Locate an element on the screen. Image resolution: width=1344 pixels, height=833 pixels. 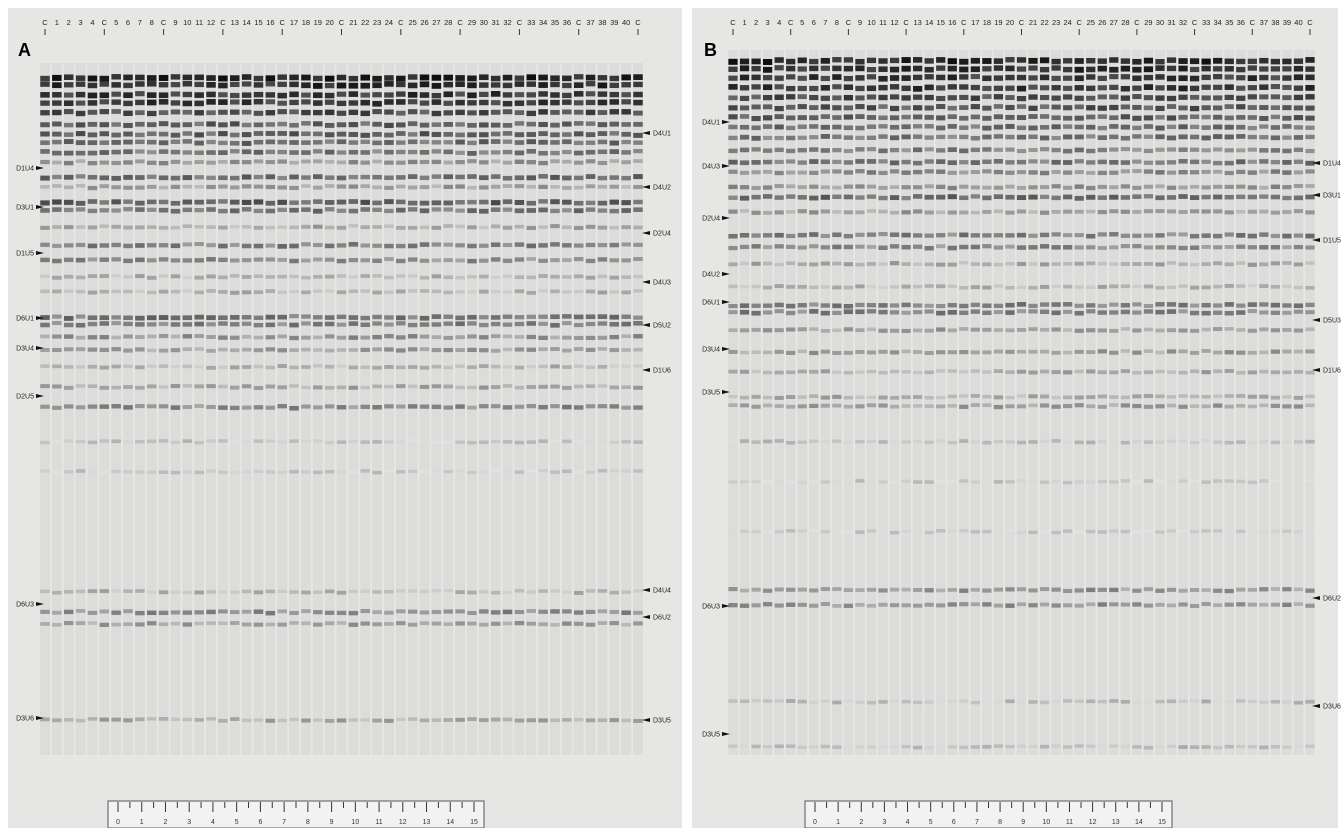
band-marker-label: D4U3 is located at coordinates (711, 167).